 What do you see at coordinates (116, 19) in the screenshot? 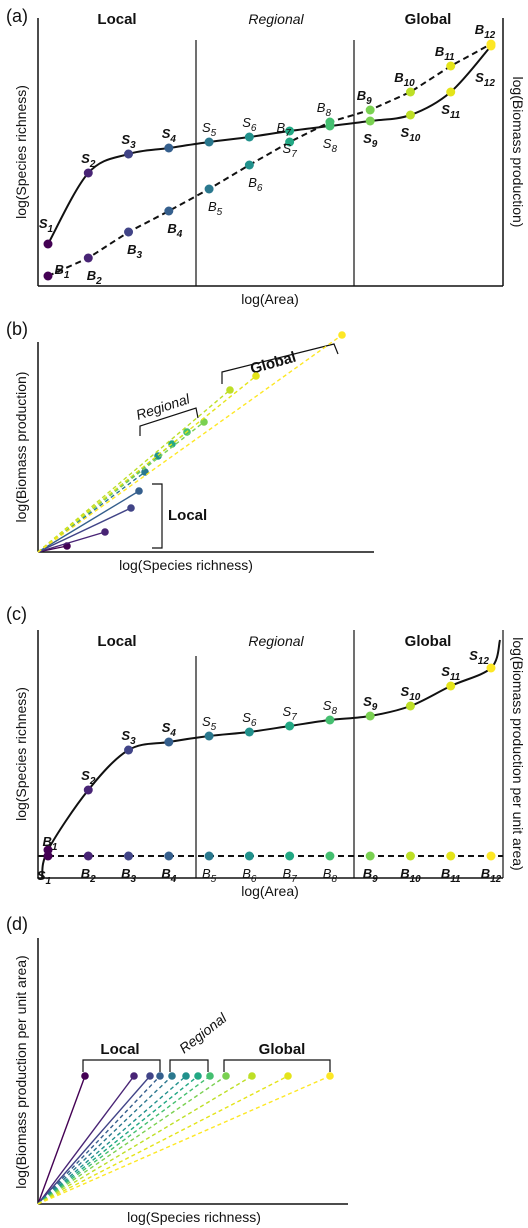
I see `region-local-a: Local` at bounding box center [116, 19].